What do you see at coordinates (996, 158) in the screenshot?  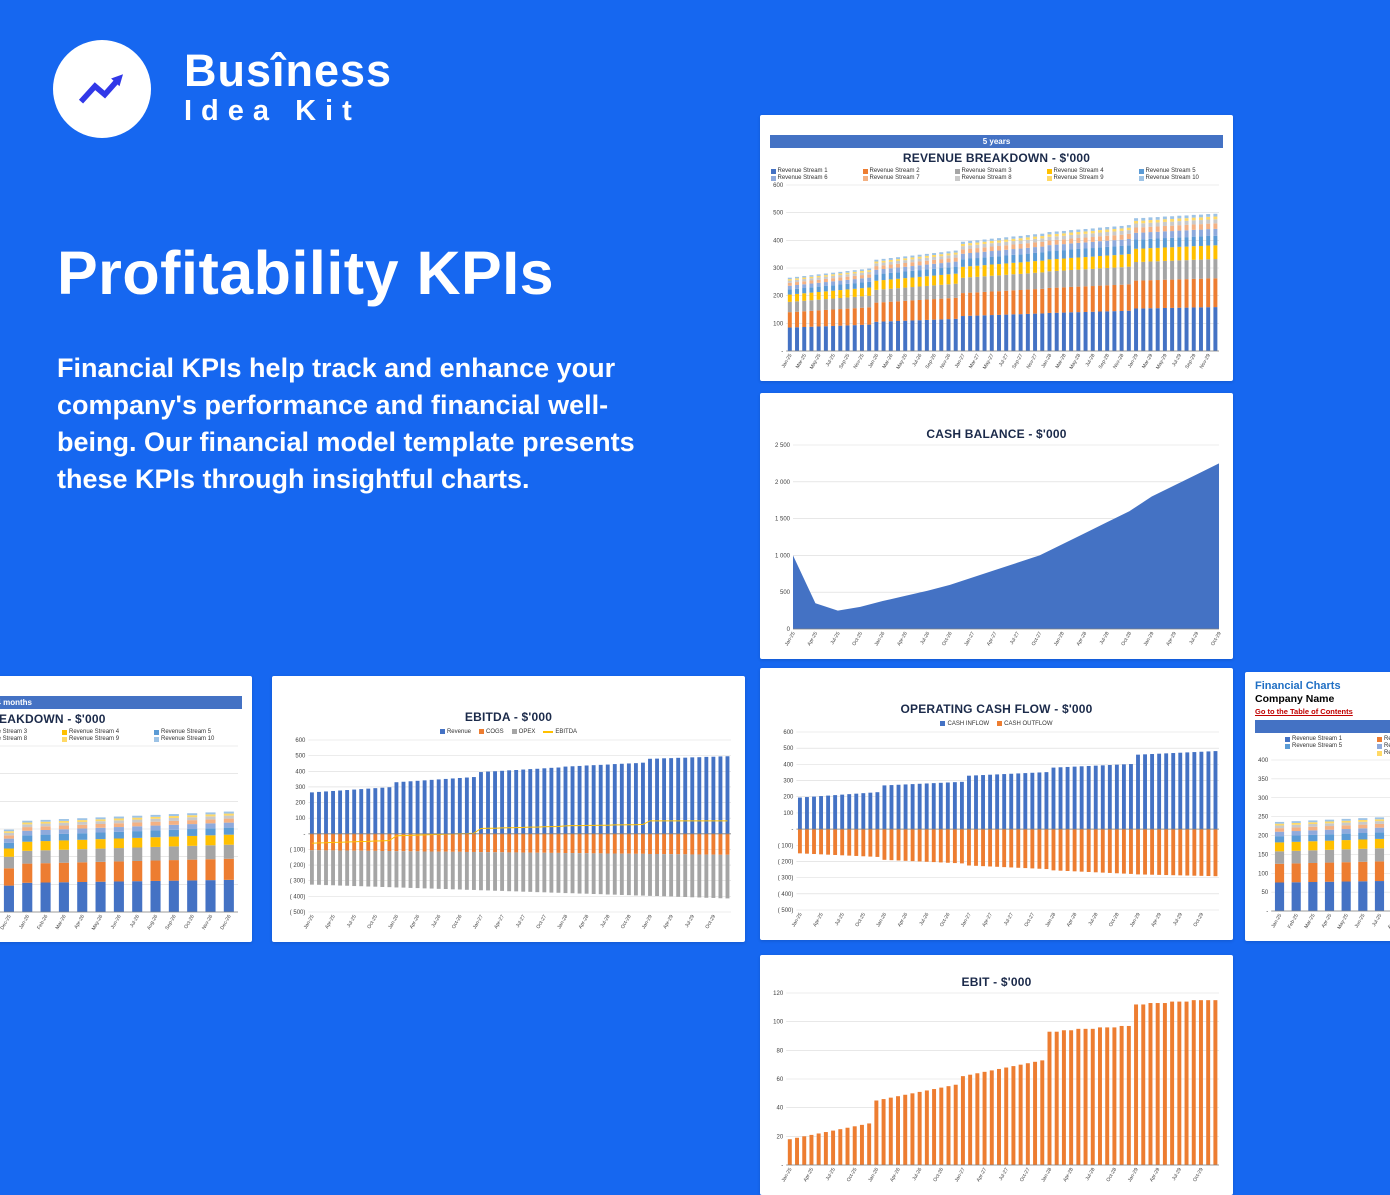 I see `chart-title: REVENUE BREAKDOWN - $'000` at bounding box center [996, 158].